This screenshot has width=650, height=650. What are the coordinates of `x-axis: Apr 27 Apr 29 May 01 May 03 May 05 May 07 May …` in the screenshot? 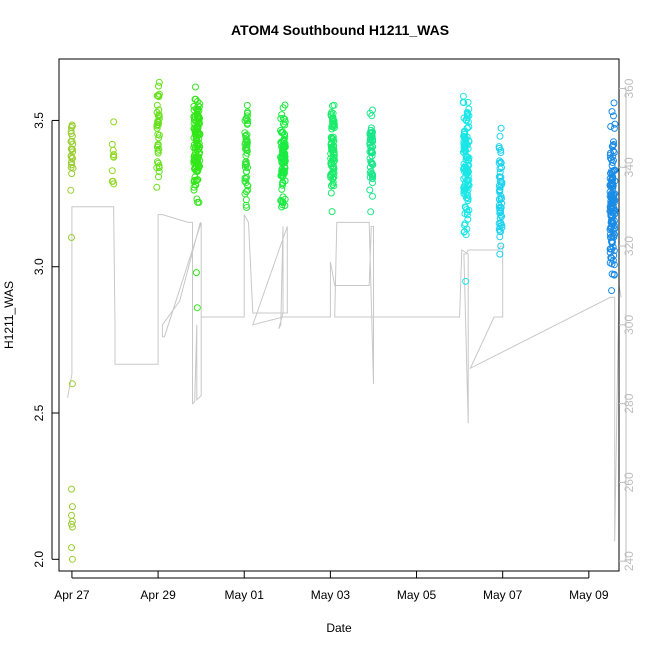 It's located at (331, 586).